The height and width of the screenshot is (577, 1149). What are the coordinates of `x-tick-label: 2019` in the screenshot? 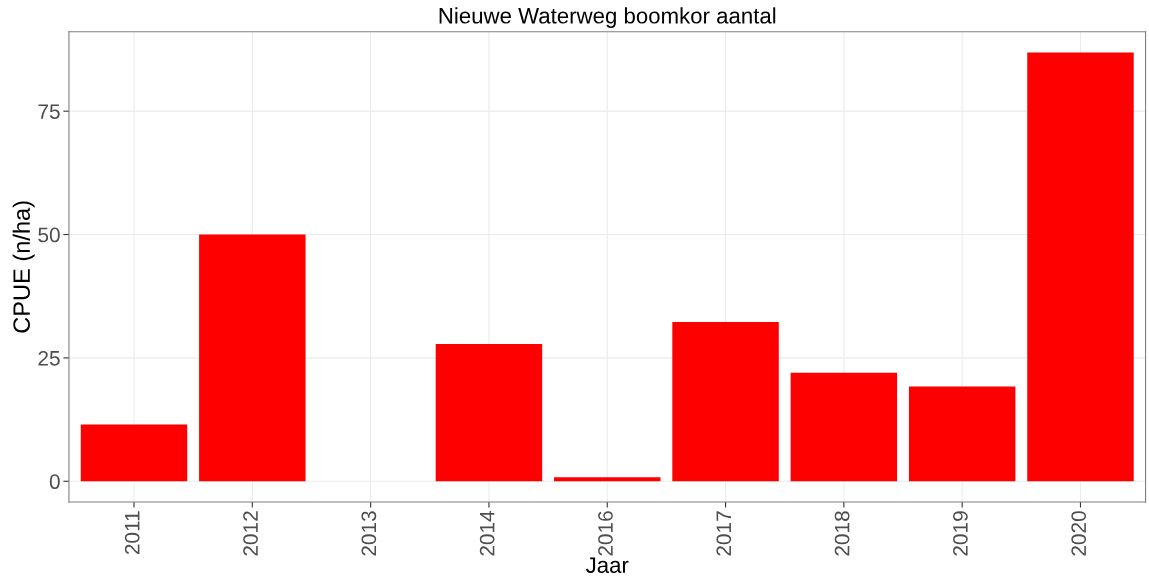 It's located at (960, 533).